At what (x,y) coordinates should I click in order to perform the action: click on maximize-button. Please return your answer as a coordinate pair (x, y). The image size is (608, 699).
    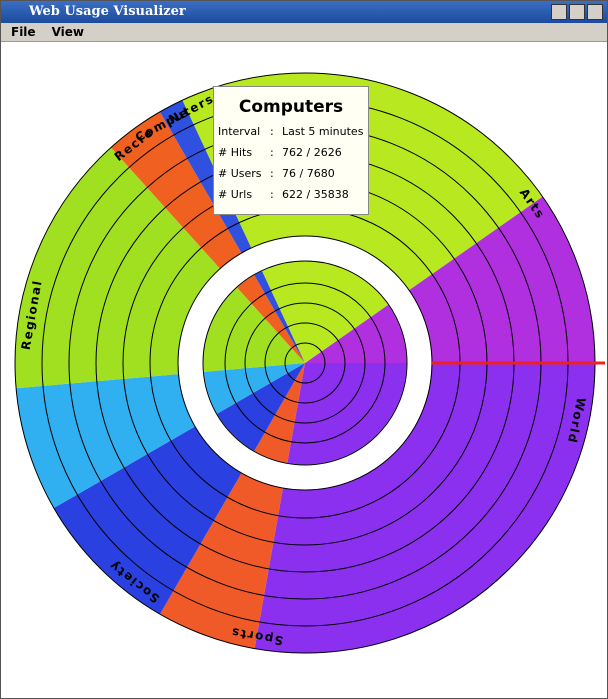
    Looking at the image, I should click on (577, 12).